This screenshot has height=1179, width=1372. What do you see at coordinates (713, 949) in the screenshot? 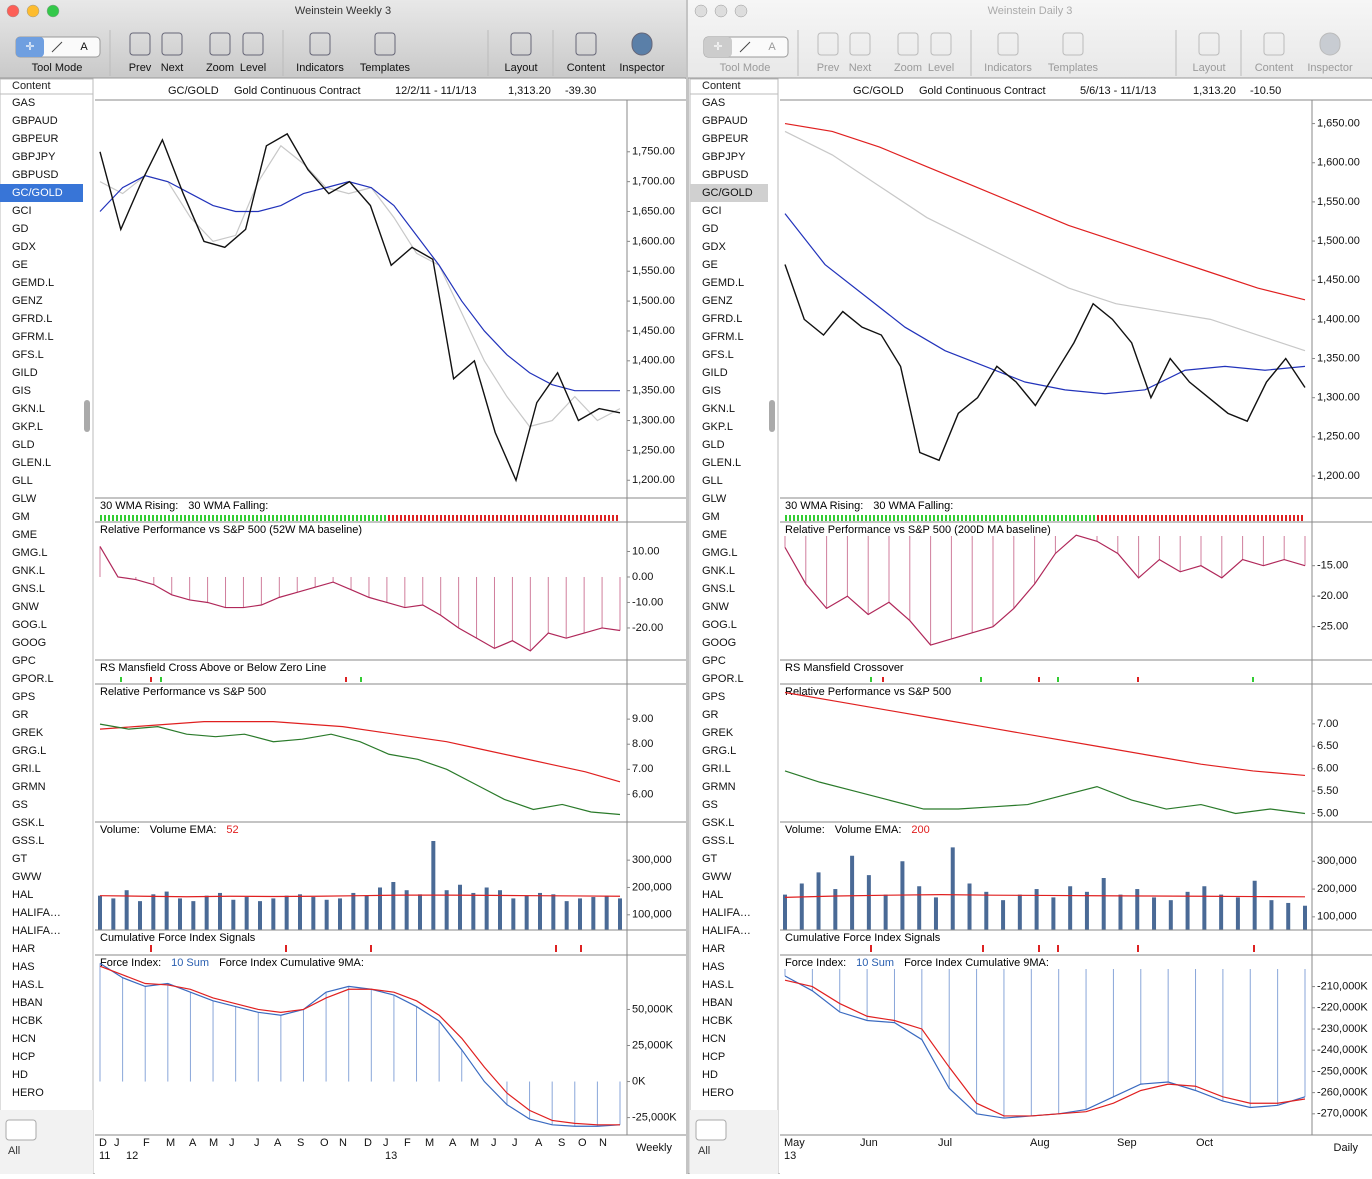
I see `symbol: HAR` at bounding box center [713, 949].